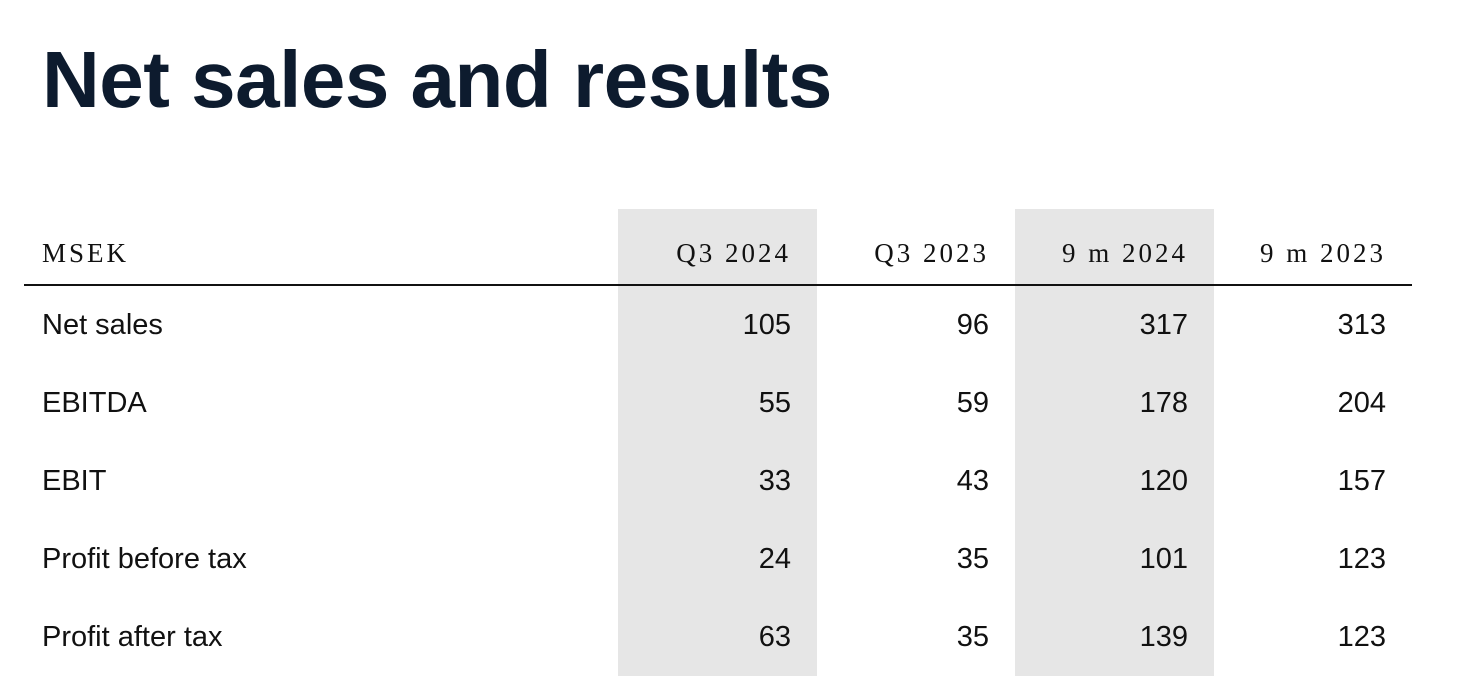  I want to click on cell-value: 157, so click(1361, 480).